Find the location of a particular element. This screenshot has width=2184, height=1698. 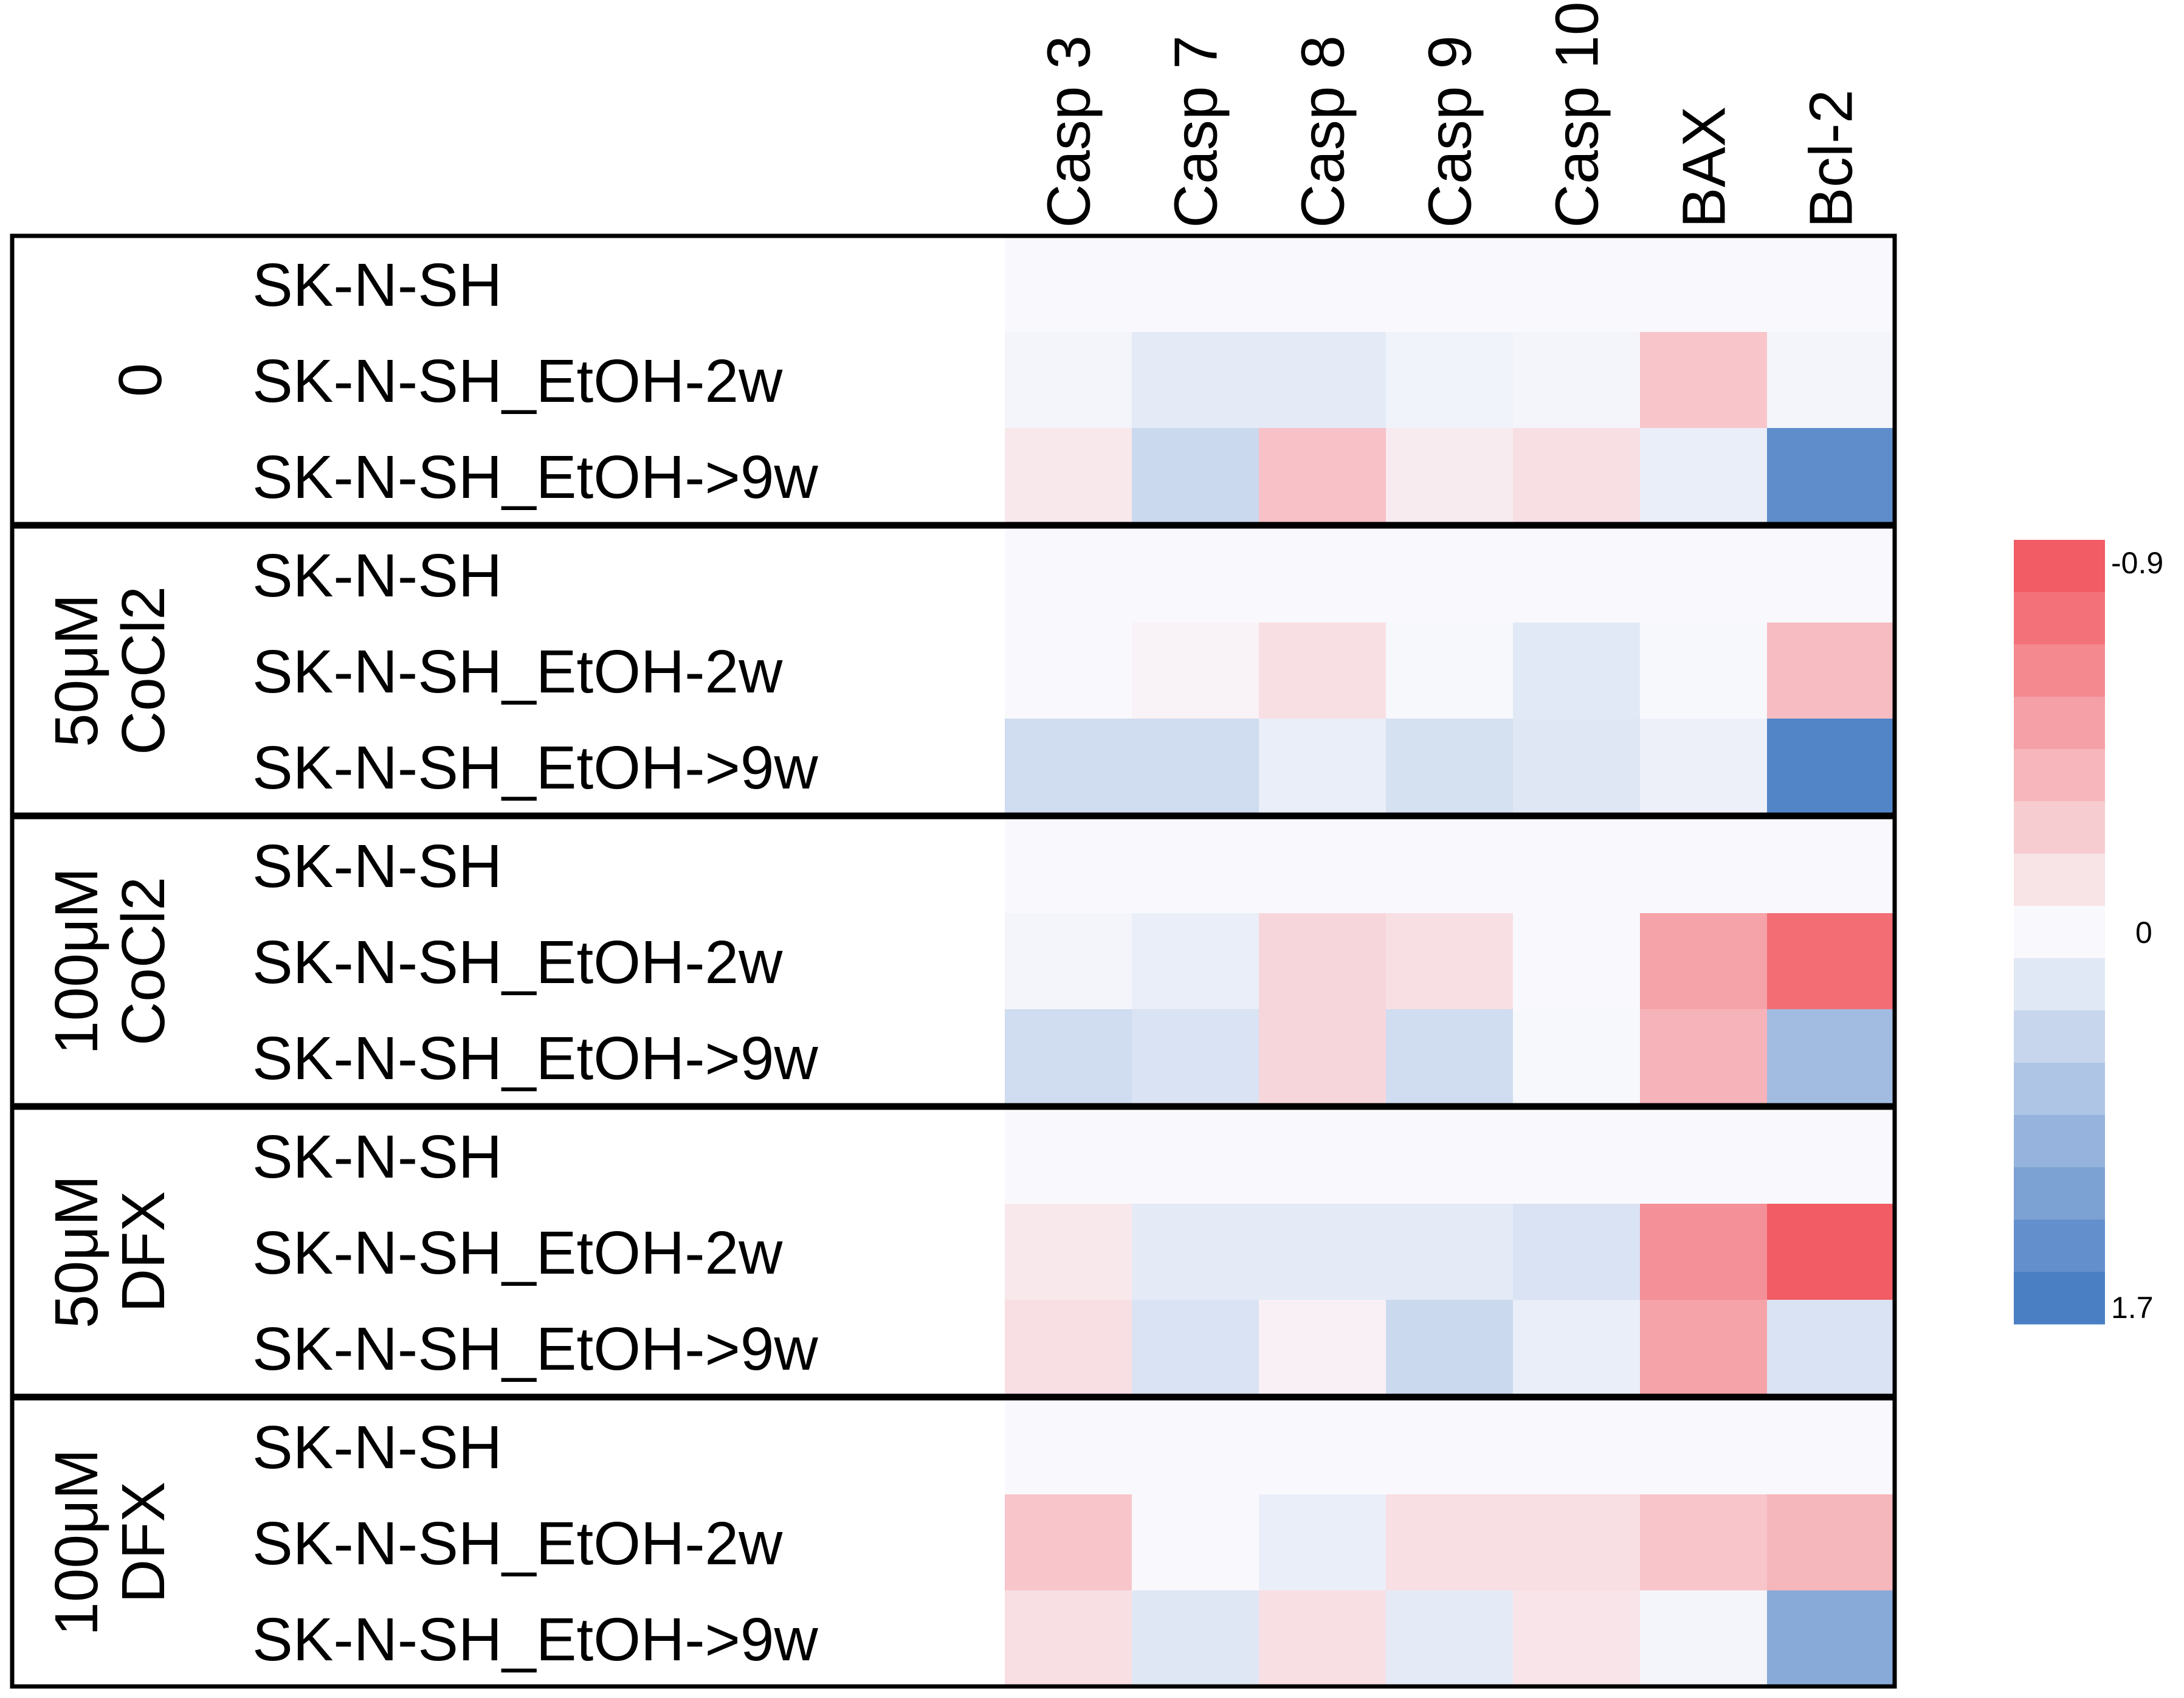

column-label-casp-8: Casp 8 is located at coordinates (1323, 131).